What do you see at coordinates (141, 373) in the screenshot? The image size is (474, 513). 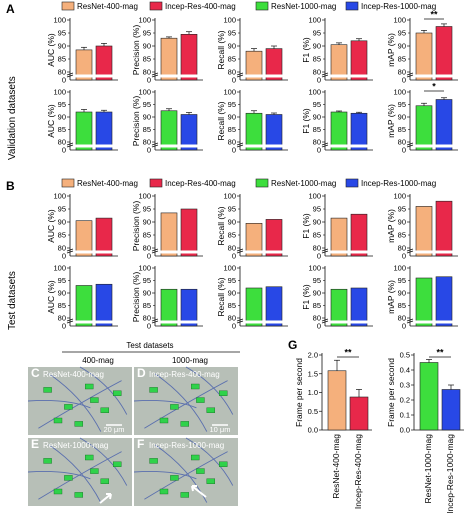 I see `tile-letter: D` at bounding box center [141, 373].